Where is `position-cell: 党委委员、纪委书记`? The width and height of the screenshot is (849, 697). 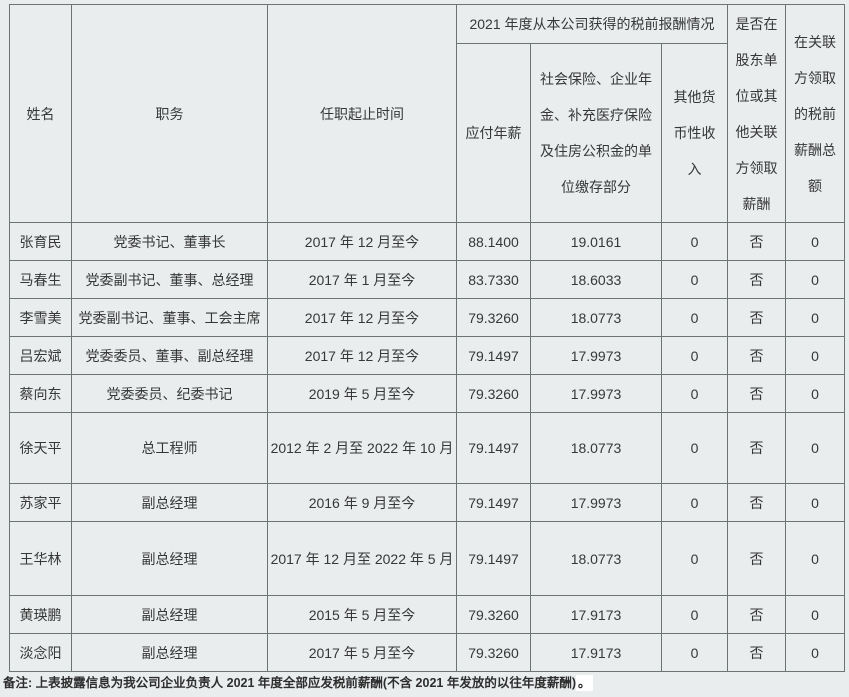
position-cell: 党委委员、纪委书记 is located at coordinates (169, 393).